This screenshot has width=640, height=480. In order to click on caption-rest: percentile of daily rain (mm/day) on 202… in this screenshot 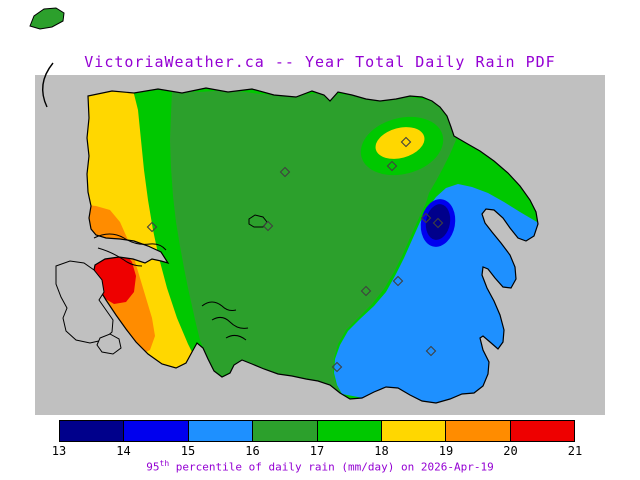, I will do `click(331, 467)`.